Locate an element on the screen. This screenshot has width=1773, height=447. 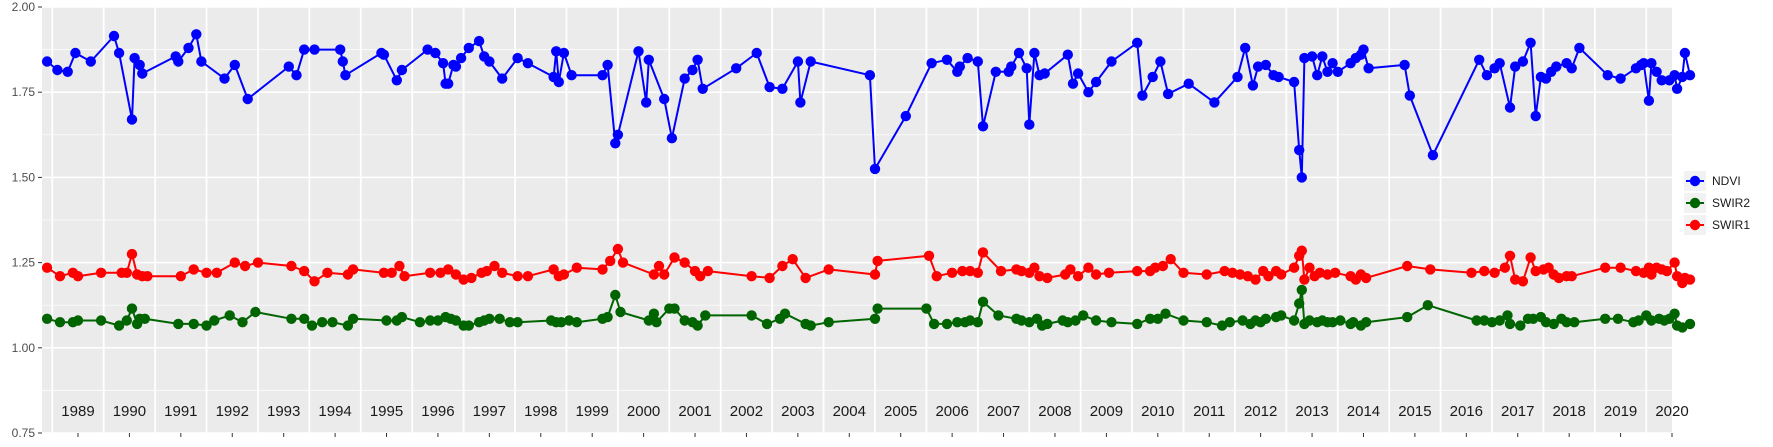
year-label: 2007 is located at coordinates (1003, 411).